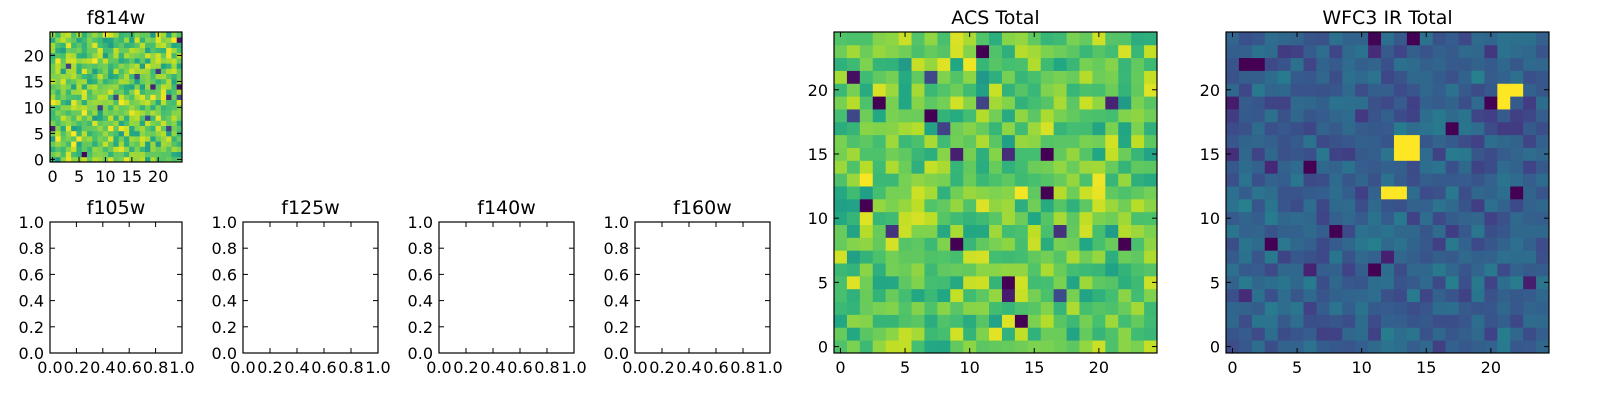 This screenshot has height=400, width=1600. I want to click on panel-title: WFC3 IR Total, so click(1387, 18).